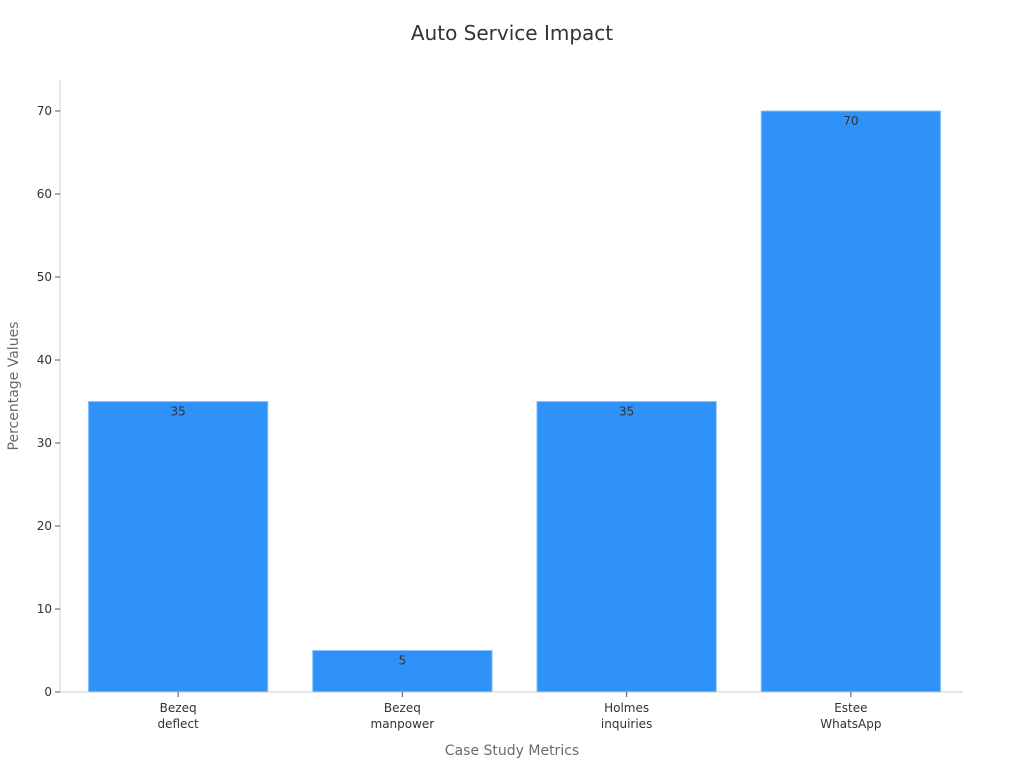 This screenshot has width=1024, height=768. Describe the element at coordinates (44, 443) in the screenshot. I see `y-tick-label-3: 30` at that location.